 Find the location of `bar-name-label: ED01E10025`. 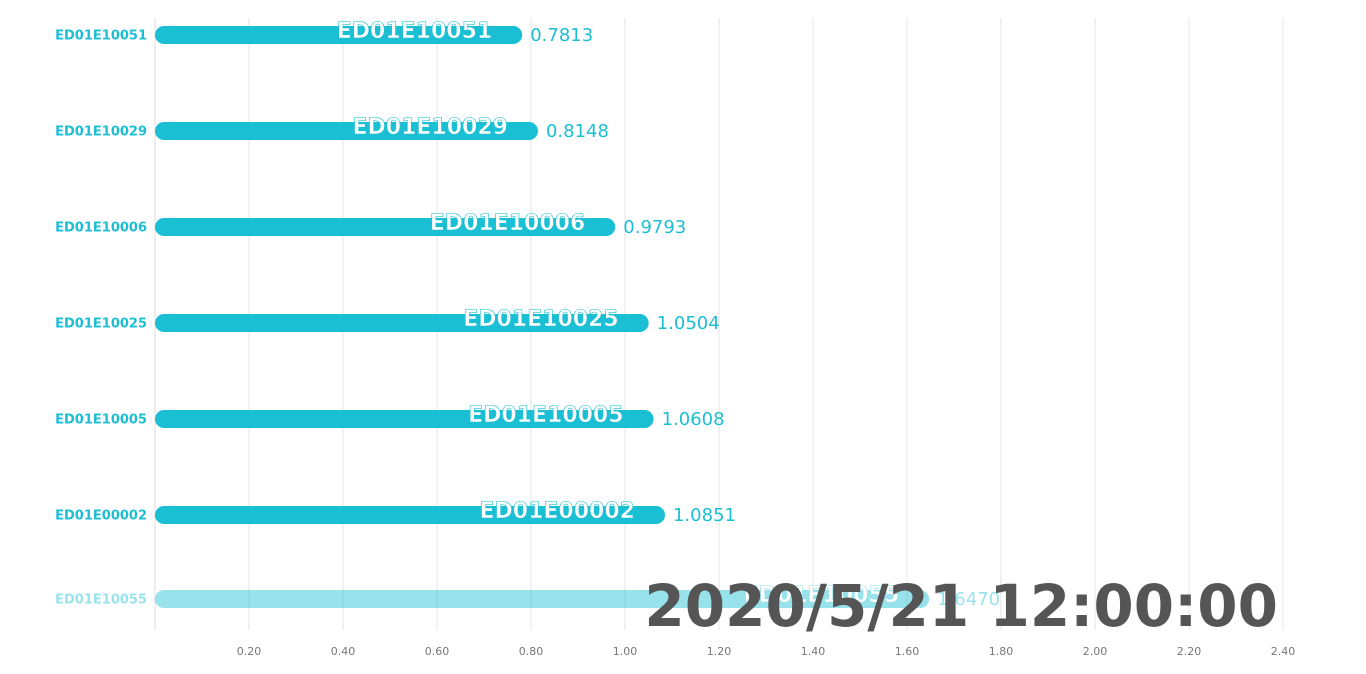

bar-name-label: ED01E10025 is located at coordinates (540, 319).